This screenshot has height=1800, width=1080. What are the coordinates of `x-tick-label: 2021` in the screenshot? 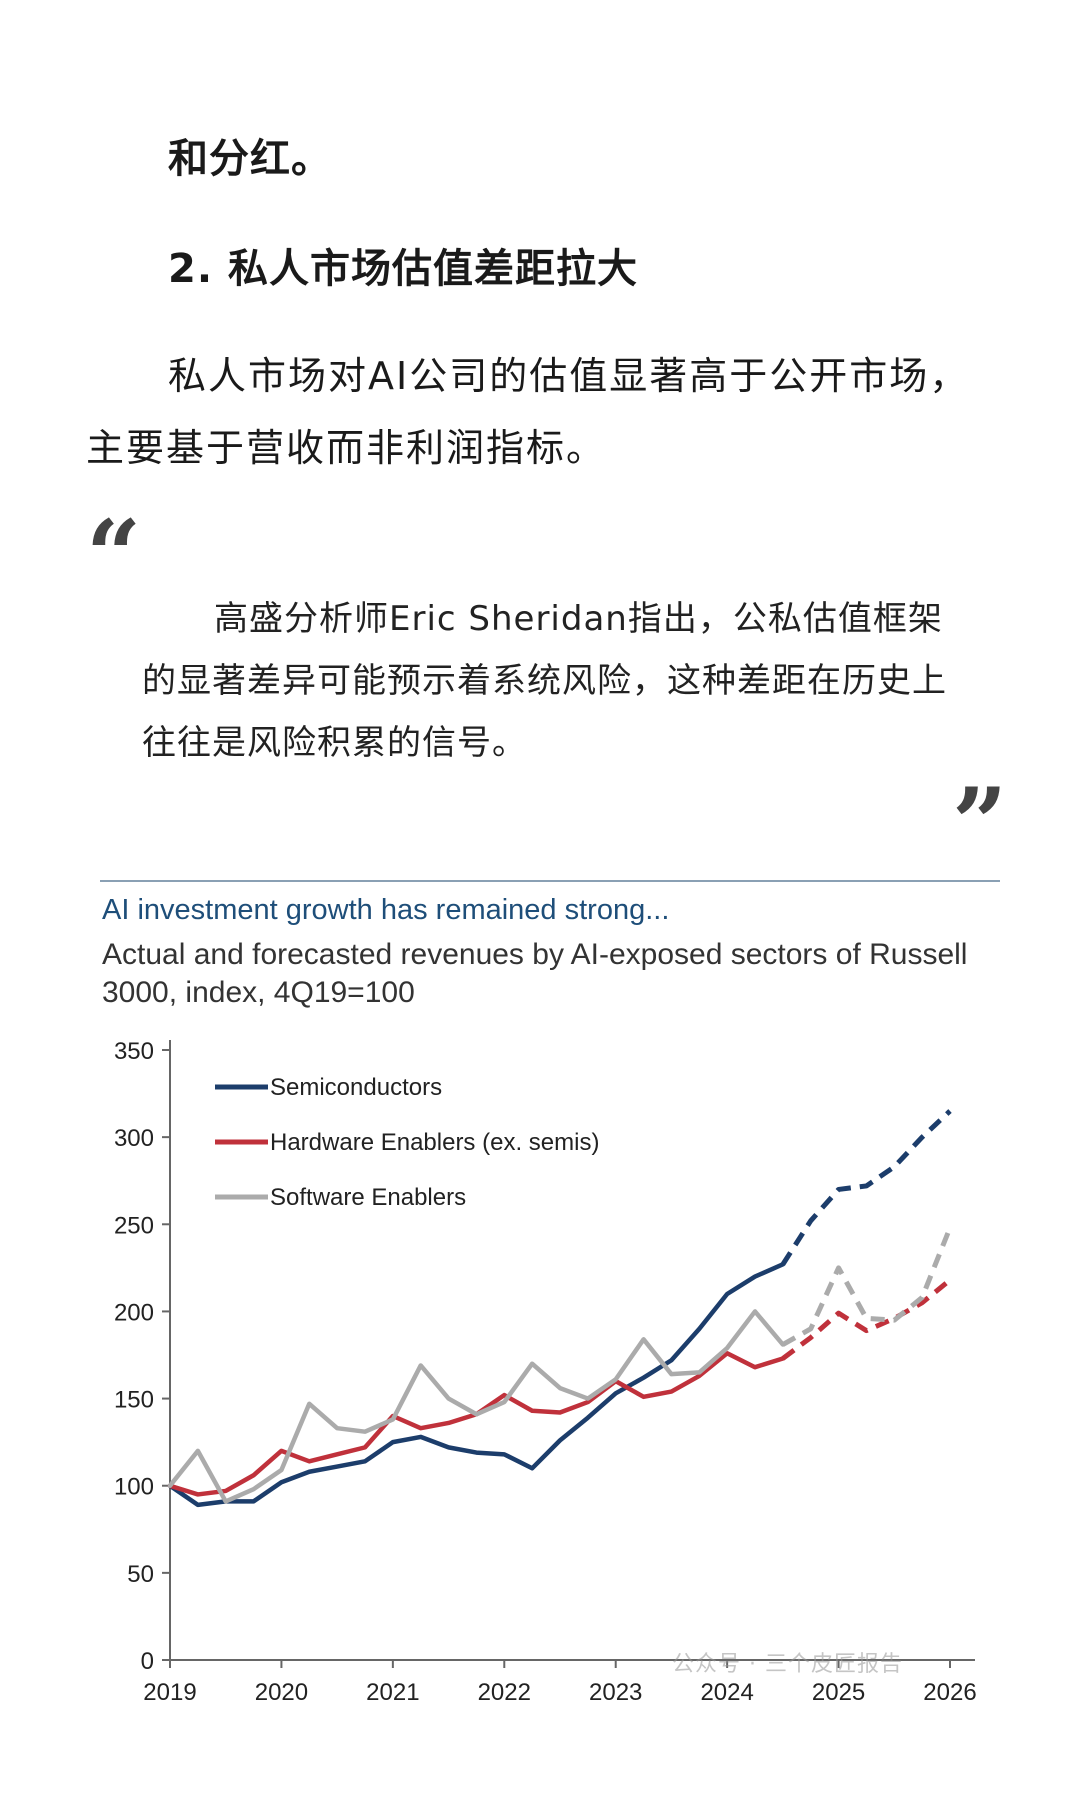 It's located at (392, 1689).